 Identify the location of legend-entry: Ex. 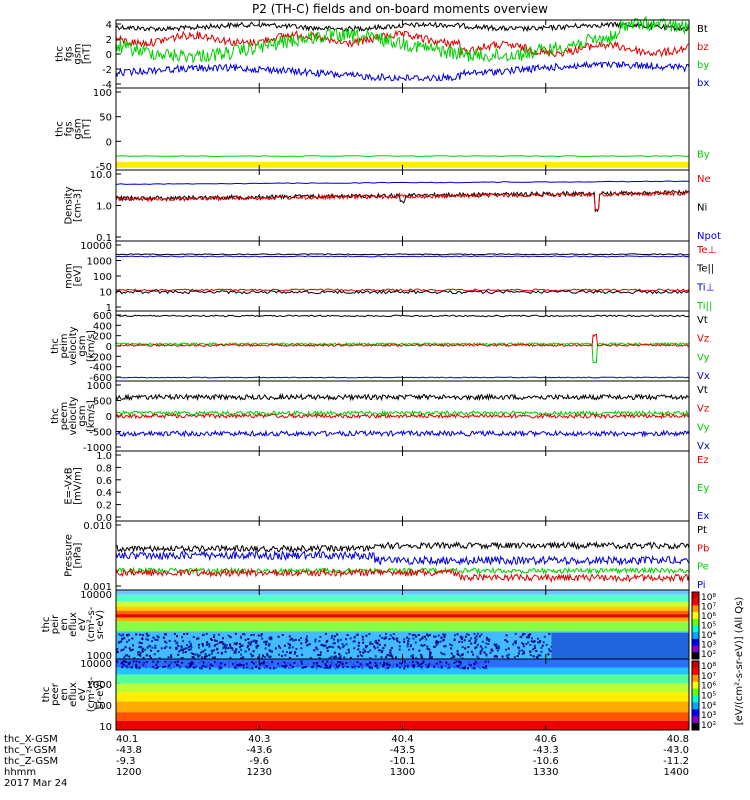
(703, 516).